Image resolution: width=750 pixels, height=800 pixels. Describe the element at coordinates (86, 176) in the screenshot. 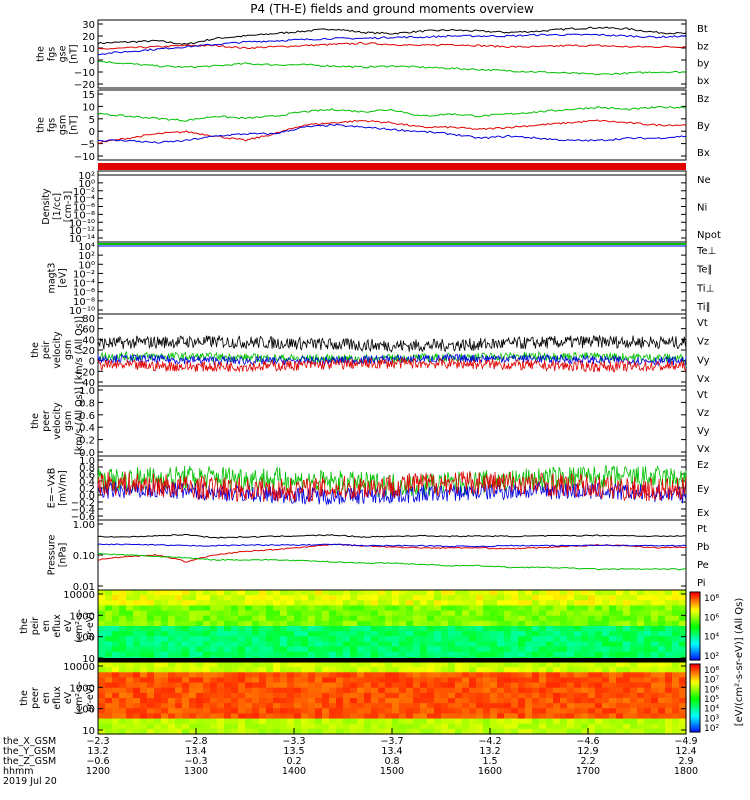

I see `y-tick-label: 10²` at that location.